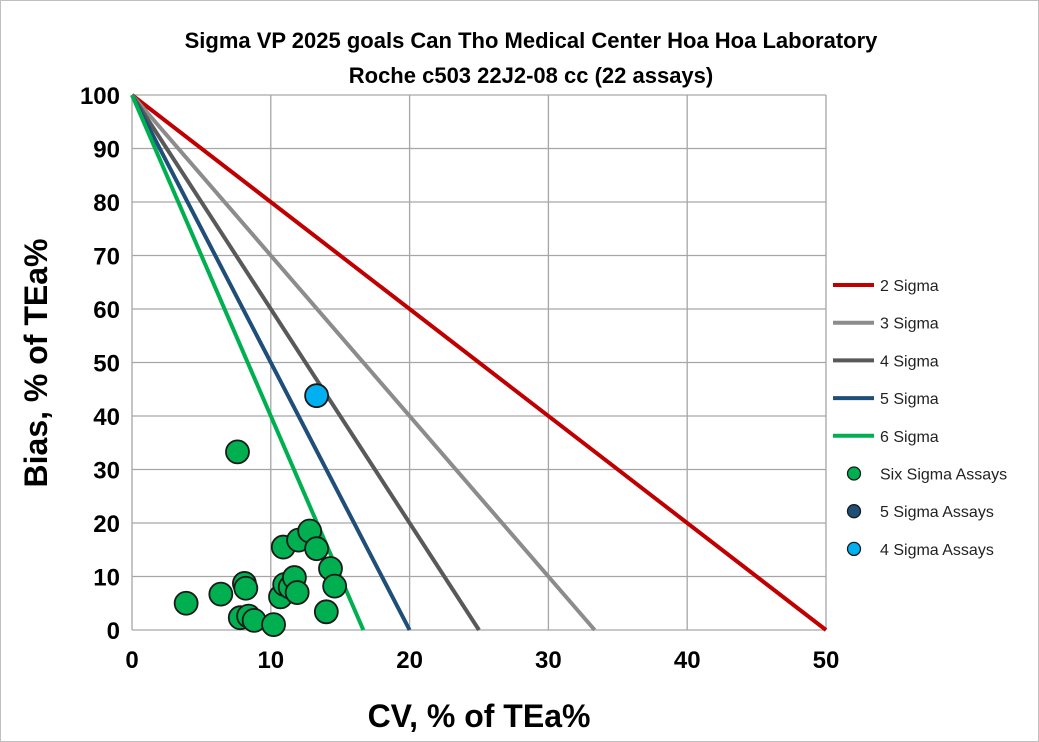 The height and width of the screenshot is (742, 1039). What do you see at coordinates (909, 286) in the screenshot?
I see `legend-label: 2 Sigma` at bounding box center [909, 286].